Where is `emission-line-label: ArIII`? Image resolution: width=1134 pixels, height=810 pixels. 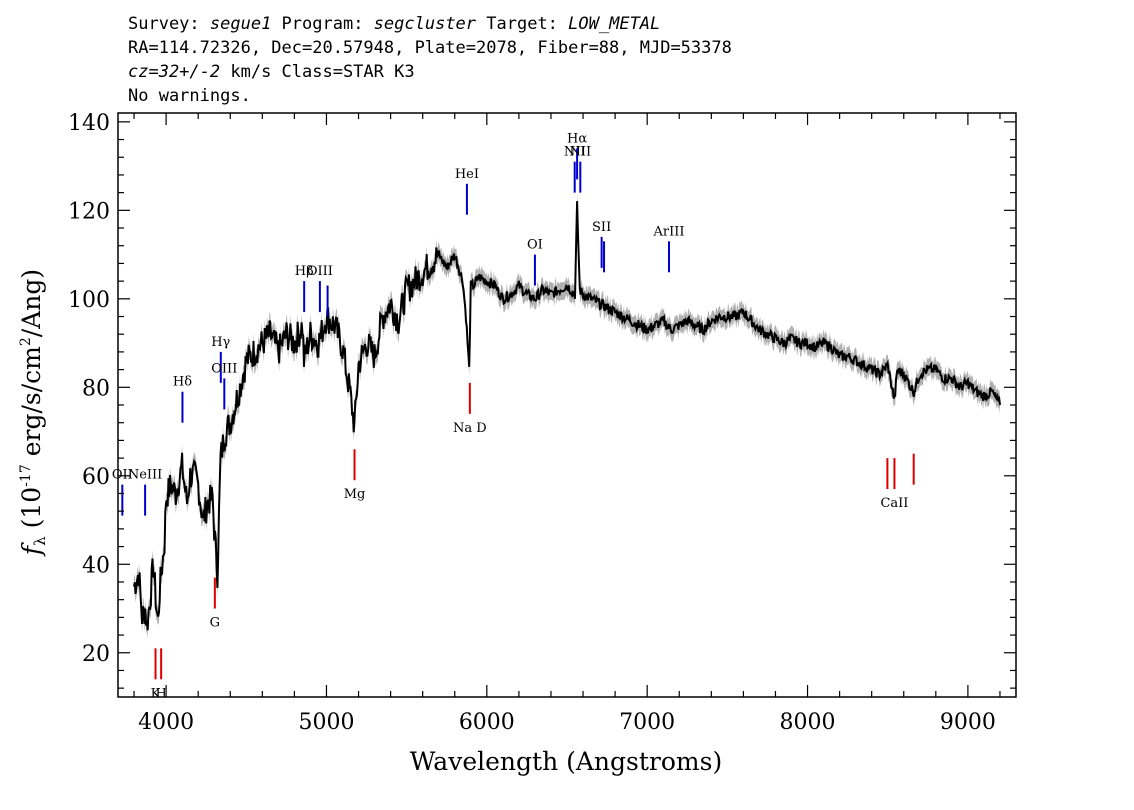 emission-line-label: ArIII is located at coordinates (668, 231).